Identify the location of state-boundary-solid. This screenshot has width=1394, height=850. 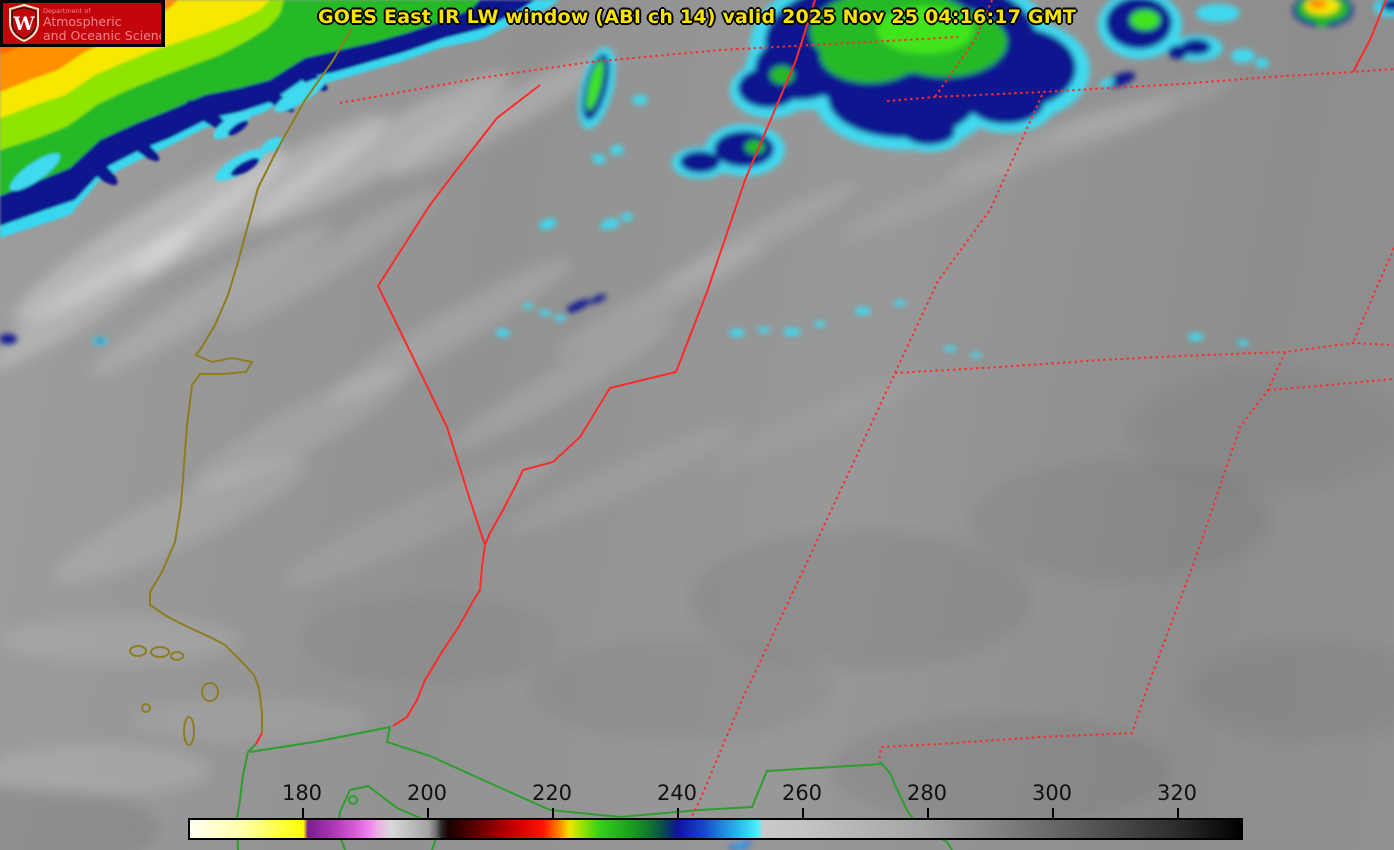
(458, 315).